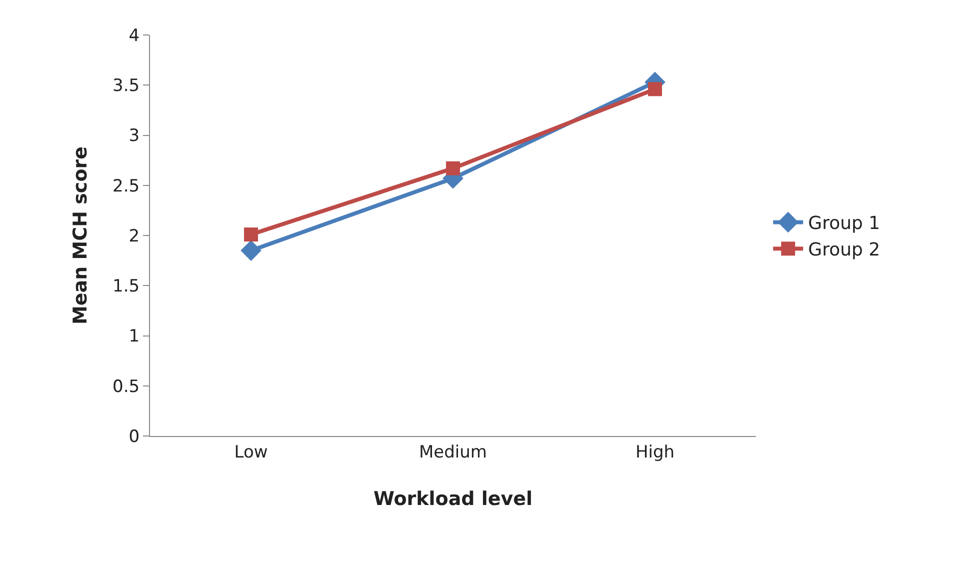 The width and height of the screenshot is (956, 579). Describe the element at coordinates (134, 436) in the screenshot. I see `y-tick-label: 0` at that location.